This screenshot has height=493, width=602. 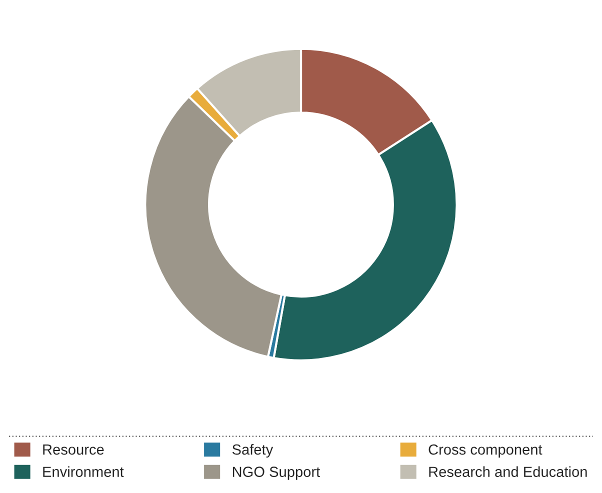 I want to click on legend-label: Safety, so click(x=253, y=451).